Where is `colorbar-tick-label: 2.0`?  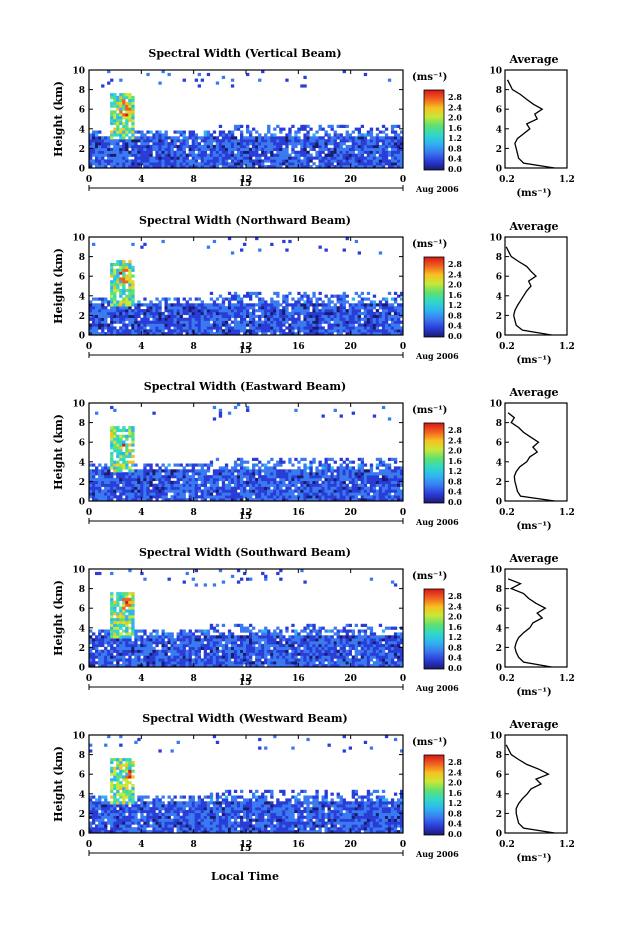
colorbar-tick-label: 2.0 is located at coordinates (455, 783).